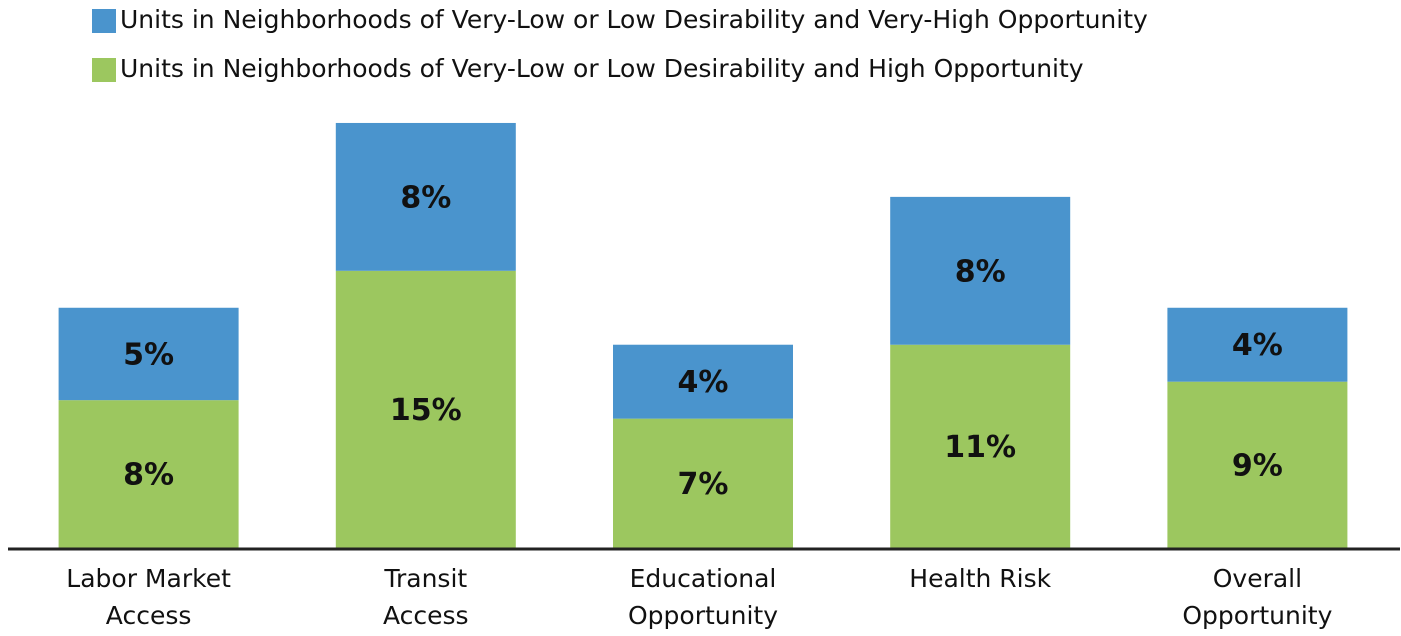 This screenshot has height=636, width=1401. Describe the element at coordinates (703, 578) in the screenshot. I see `x-tick-label: Educational` at that location.